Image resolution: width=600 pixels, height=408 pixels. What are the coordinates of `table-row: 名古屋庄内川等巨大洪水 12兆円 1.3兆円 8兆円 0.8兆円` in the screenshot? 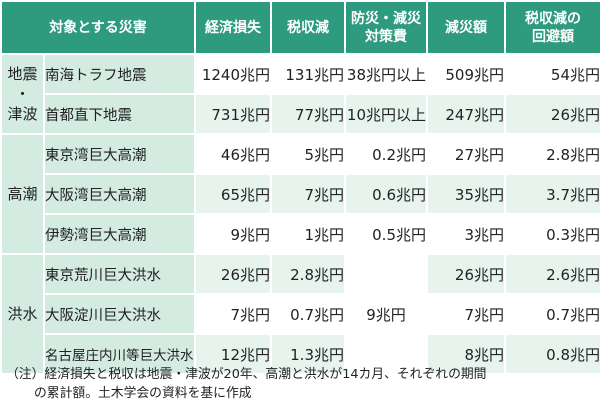 It's located at (300, 354).